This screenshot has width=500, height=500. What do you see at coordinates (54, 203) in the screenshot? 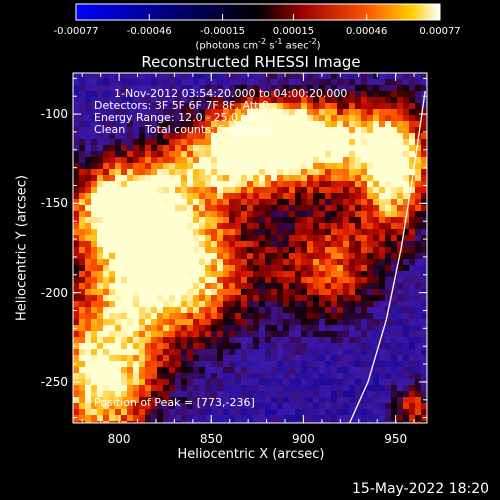
I see `y-tick-label: -150` at bounding box center [54, 203].